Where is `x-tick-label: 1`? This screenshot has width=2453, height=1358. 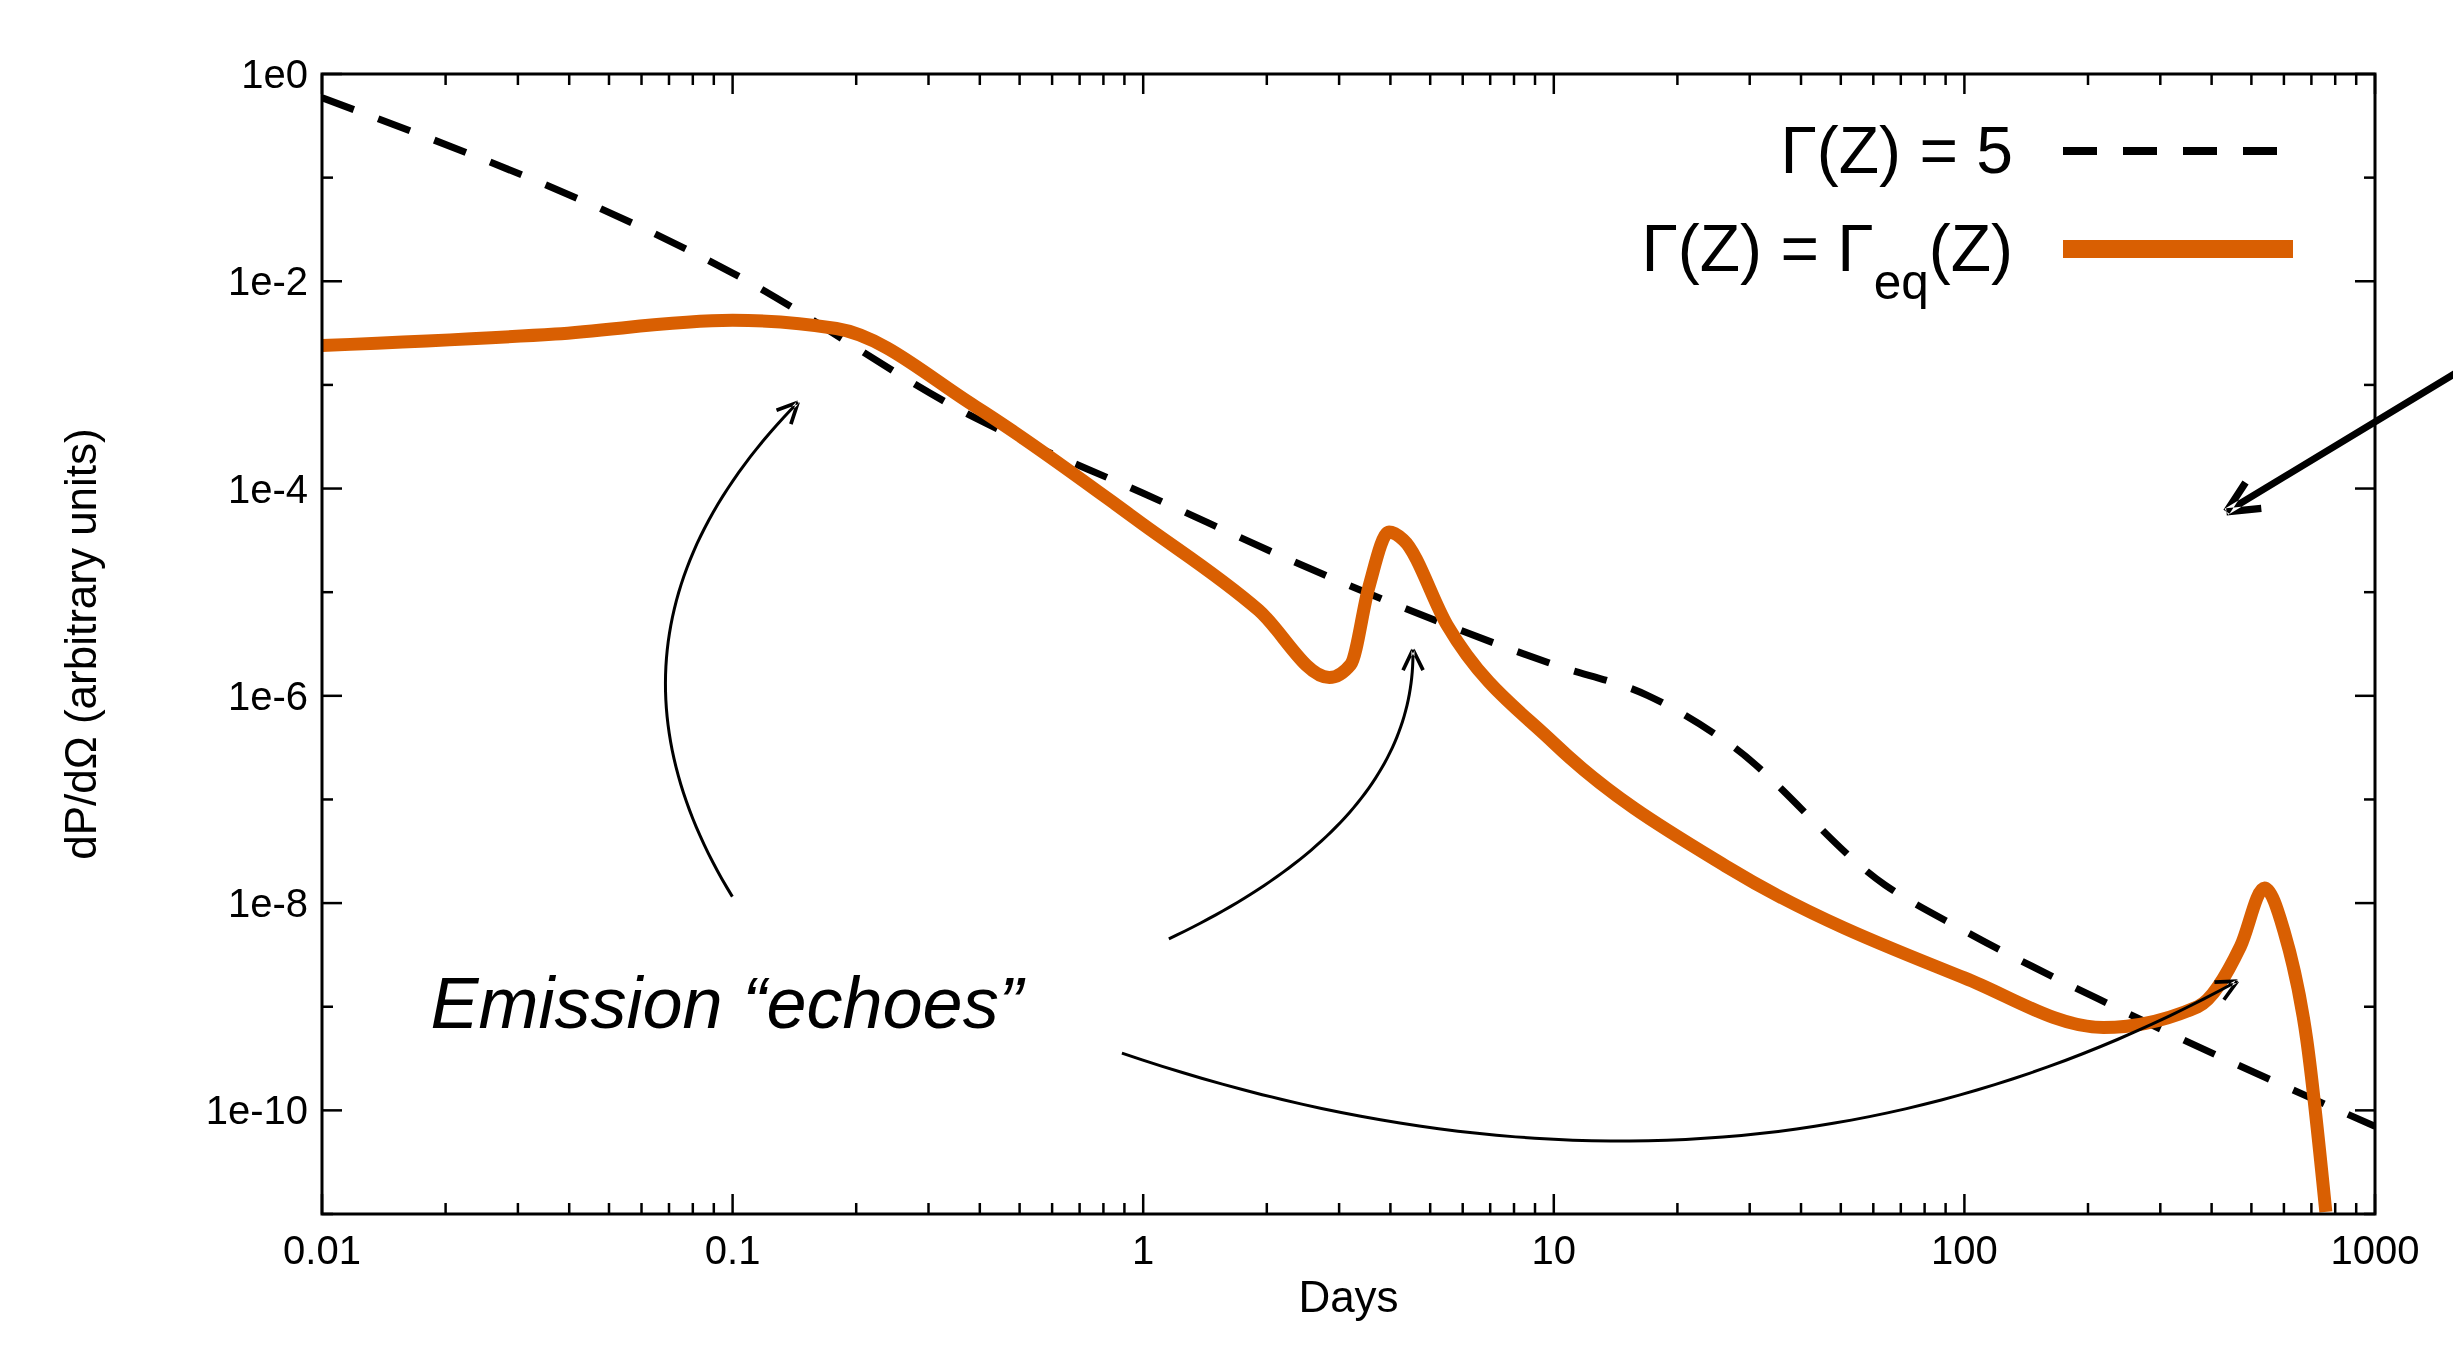 x-tick-label: 1 is located at coordinates (1143, 1250).